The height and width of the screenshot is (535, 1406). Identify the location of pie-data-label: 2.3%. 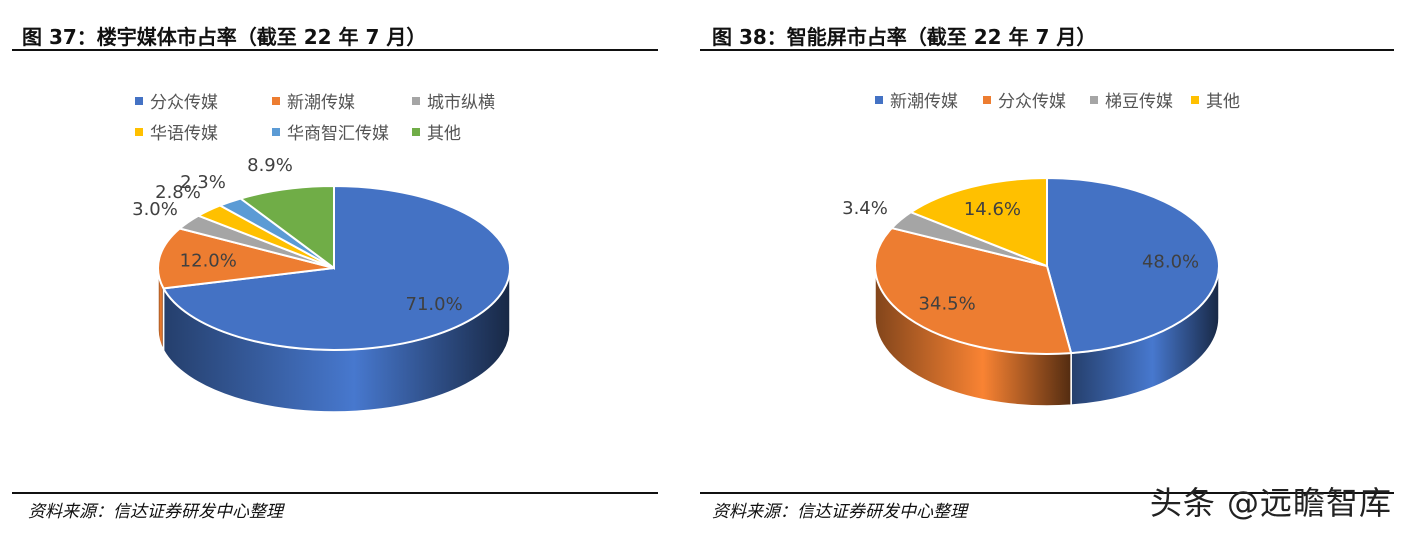
(203, 182).